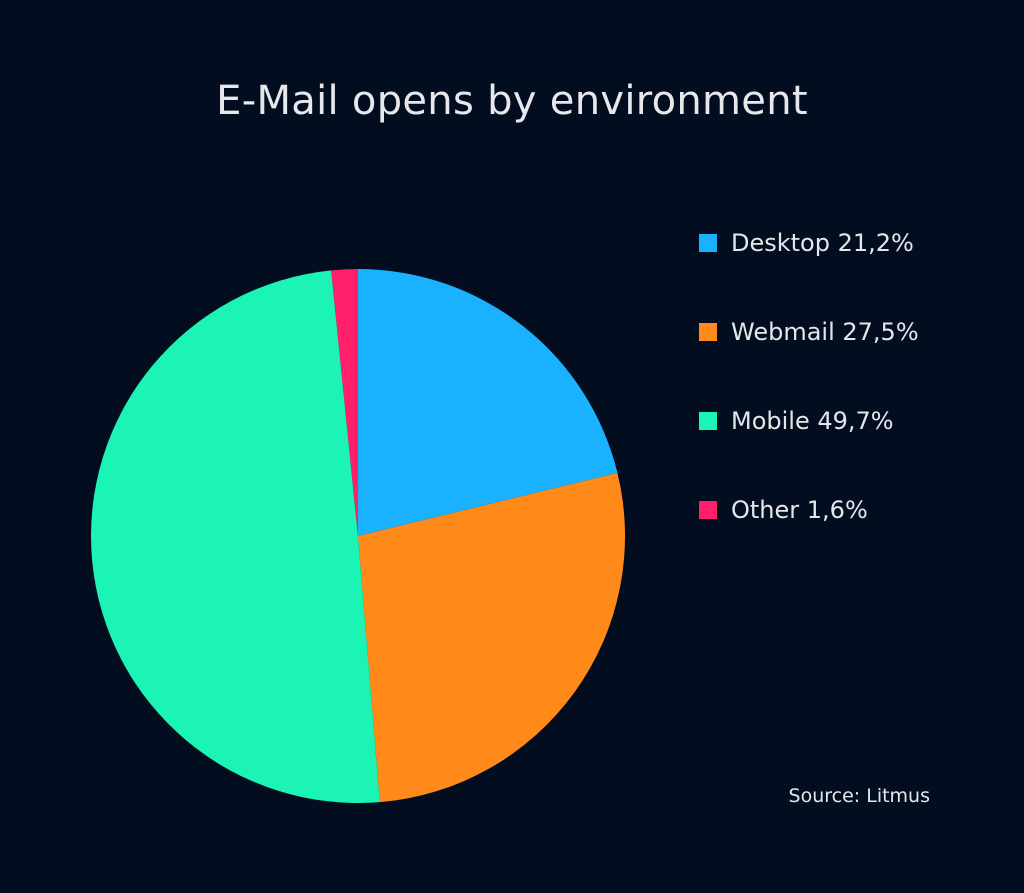  I want to click on source-note: Source: Litmus, so click(859, 796).